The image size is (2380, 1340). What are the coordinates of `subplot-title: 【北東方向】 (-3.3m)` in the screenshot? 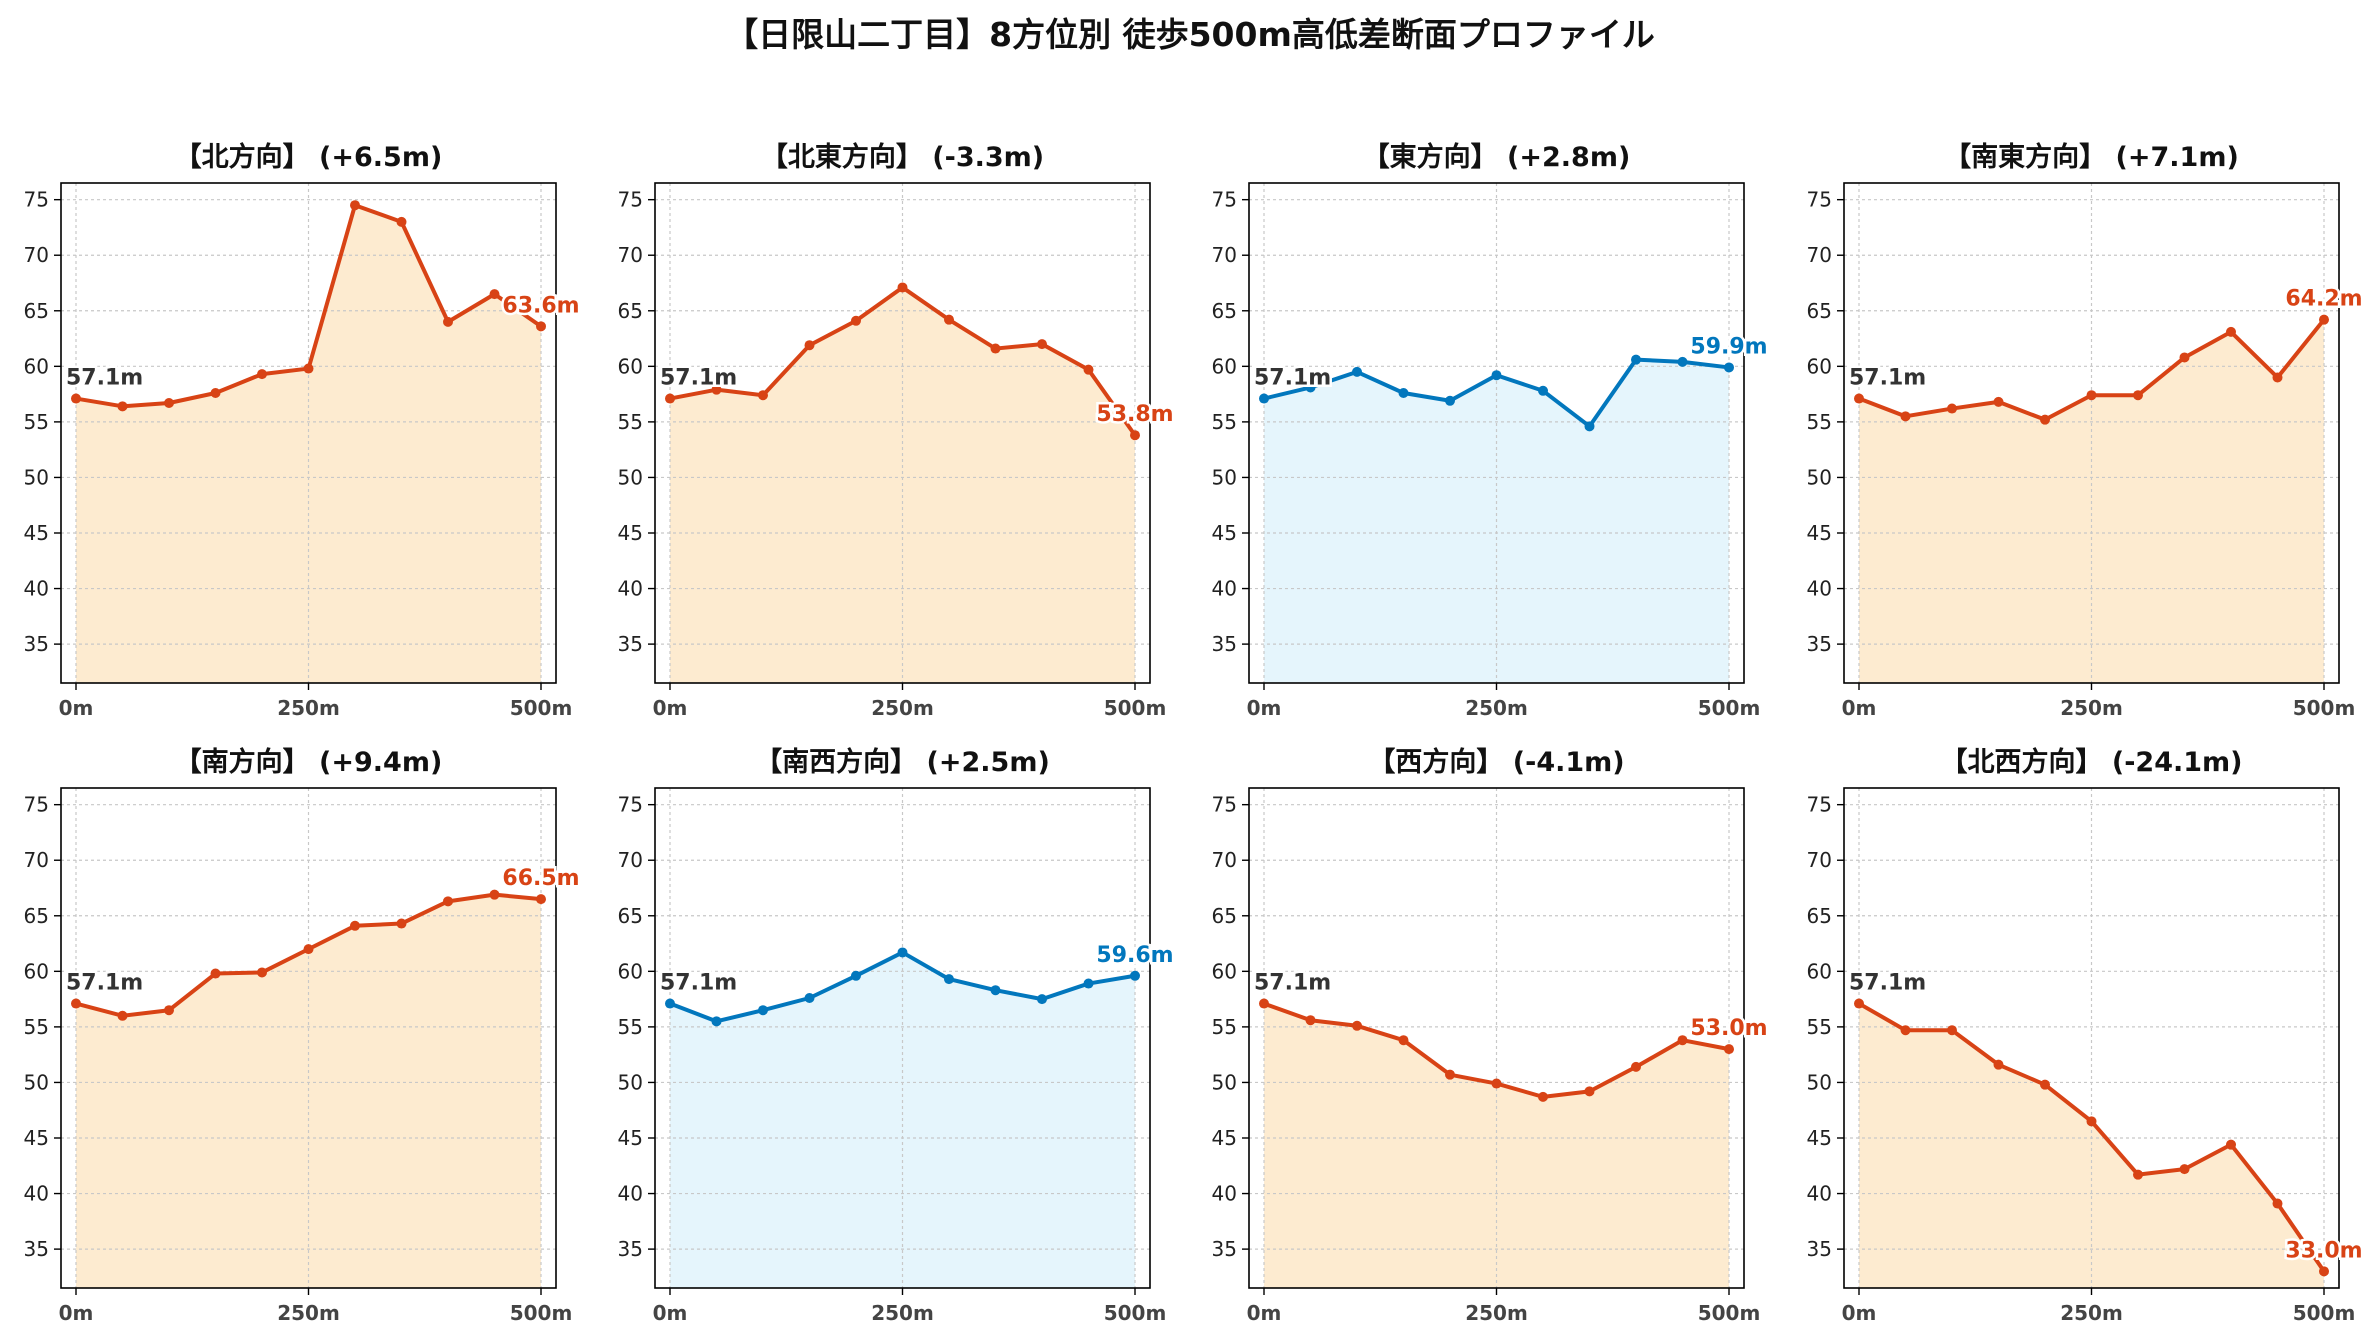 It's located at (902, 157).